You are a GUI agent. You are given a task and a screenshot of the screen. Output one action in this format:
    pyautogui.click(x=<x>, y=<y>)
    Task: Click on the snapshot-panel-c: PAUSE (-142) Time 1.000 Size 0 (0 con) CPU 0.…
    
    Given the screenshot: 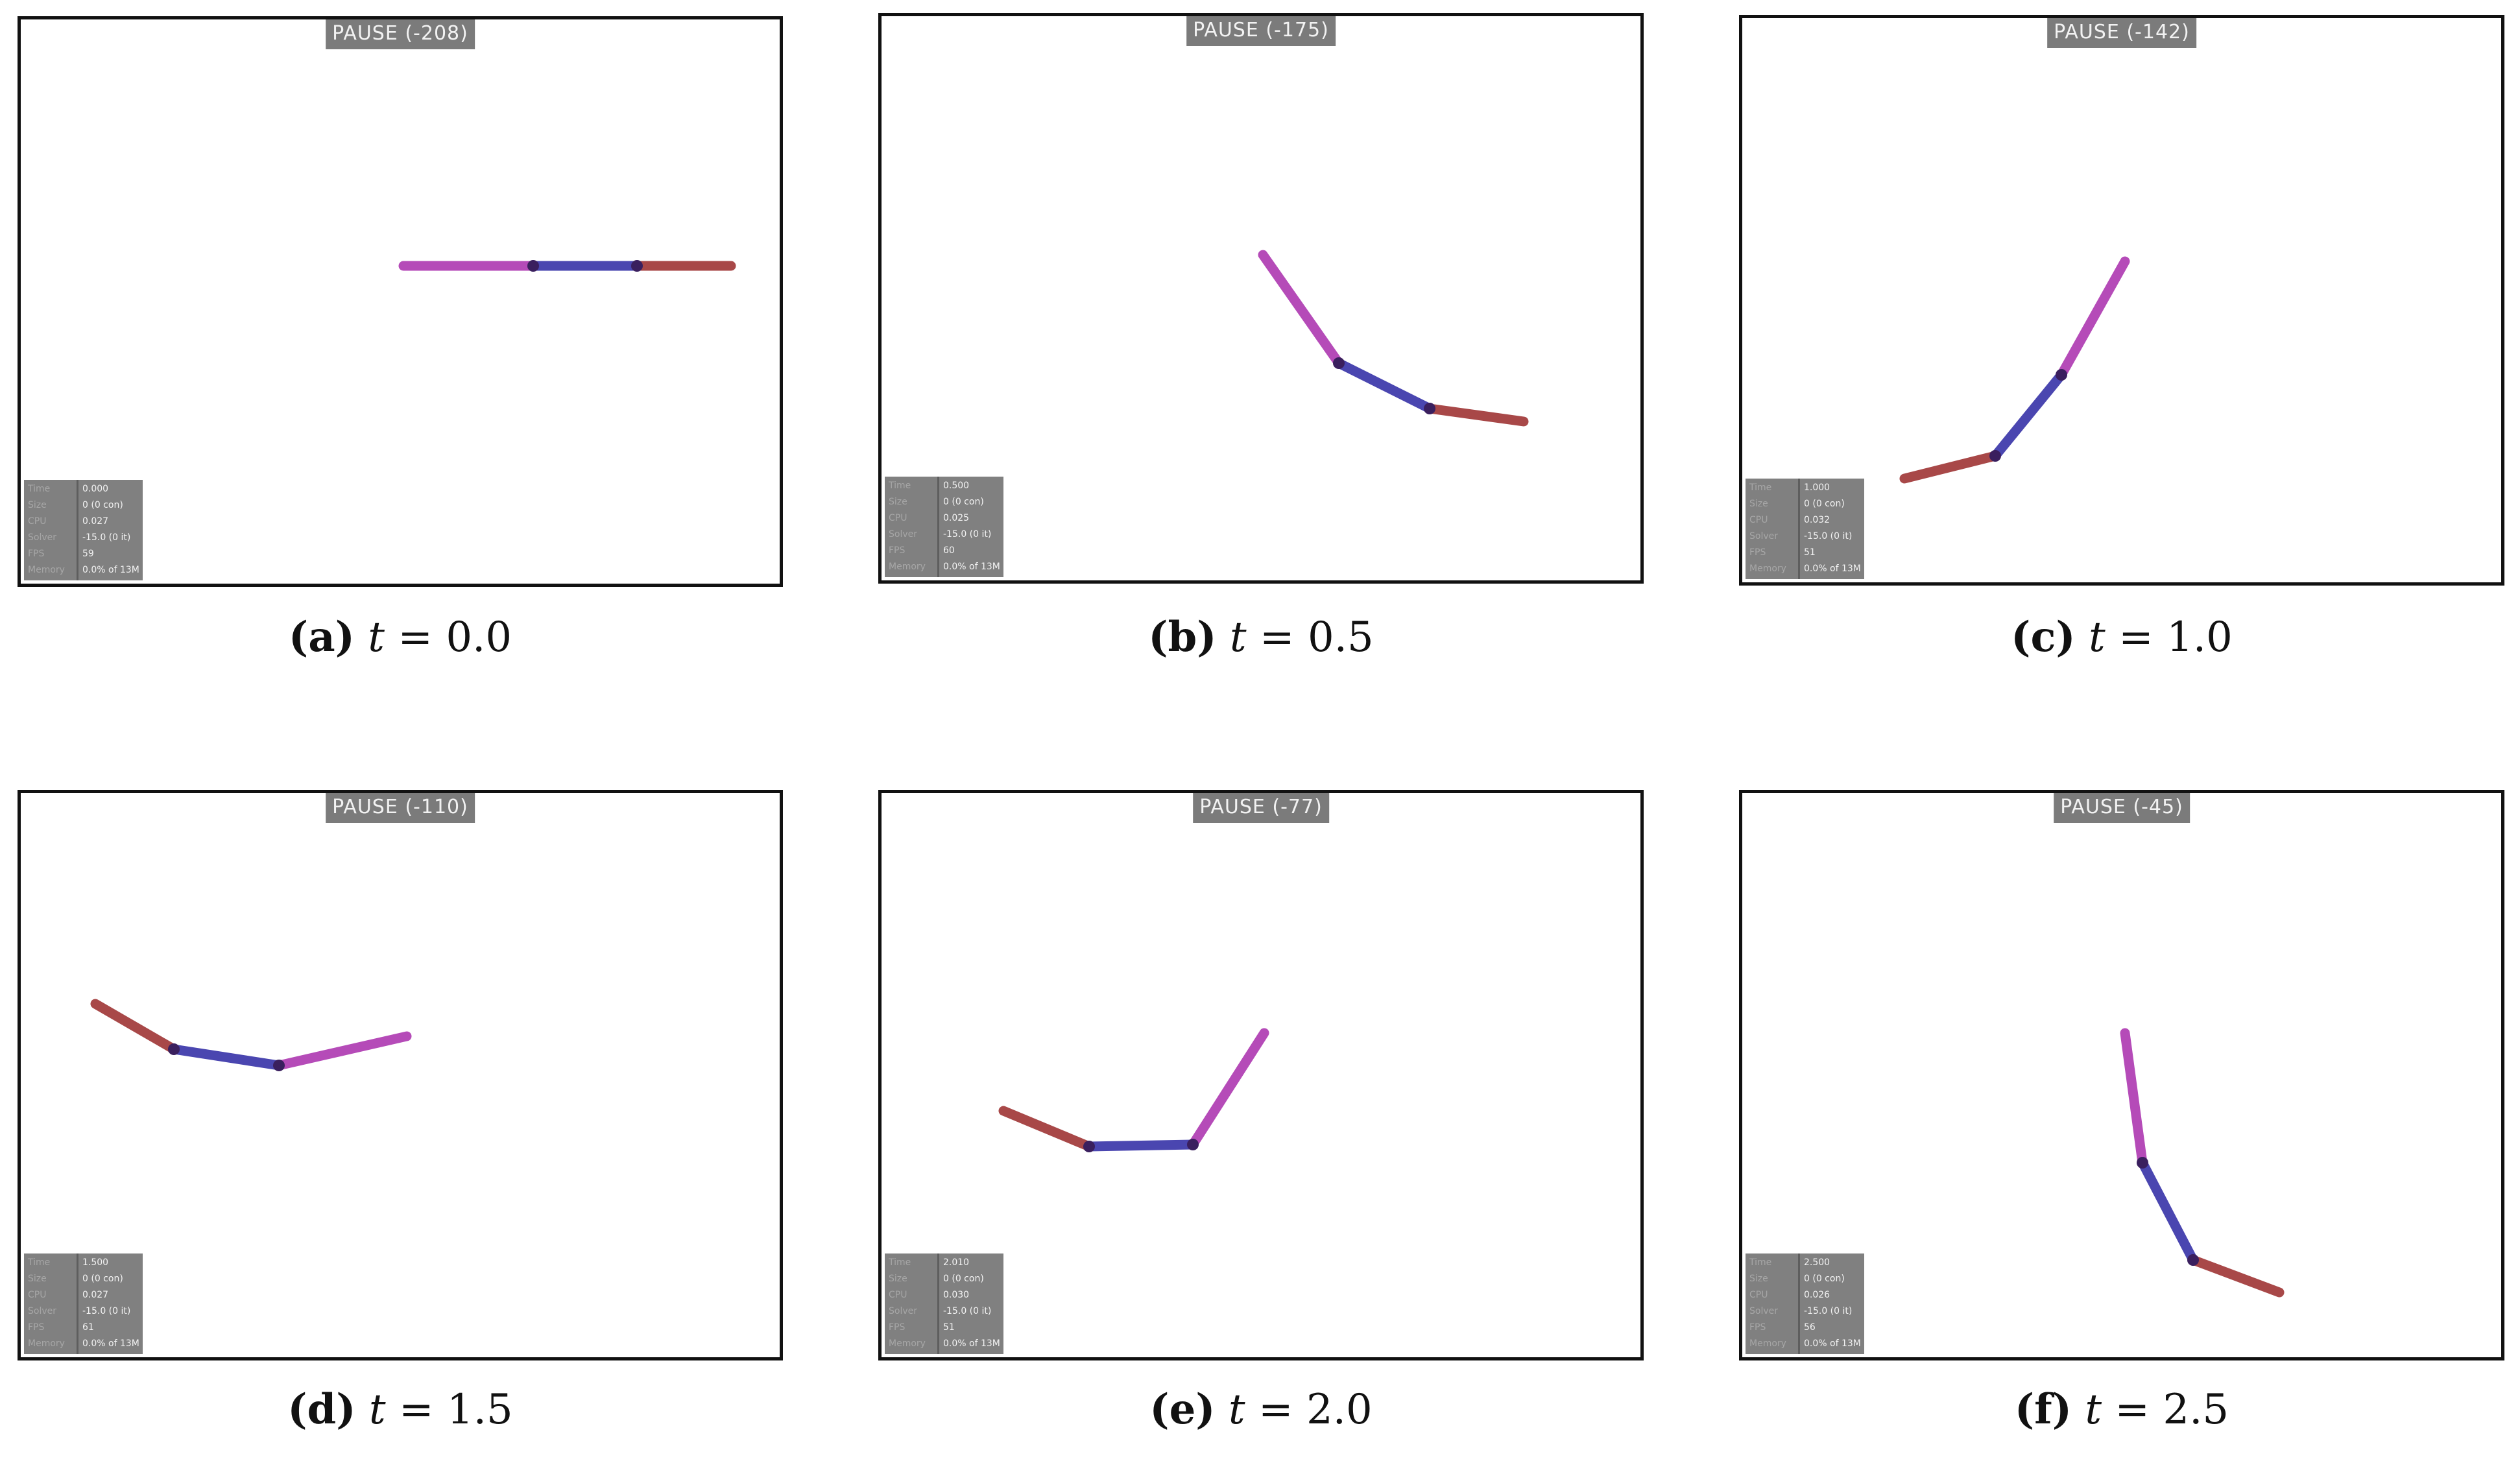 What is the action you would take?
    pyautogui.click(x=2121, y=338)
    